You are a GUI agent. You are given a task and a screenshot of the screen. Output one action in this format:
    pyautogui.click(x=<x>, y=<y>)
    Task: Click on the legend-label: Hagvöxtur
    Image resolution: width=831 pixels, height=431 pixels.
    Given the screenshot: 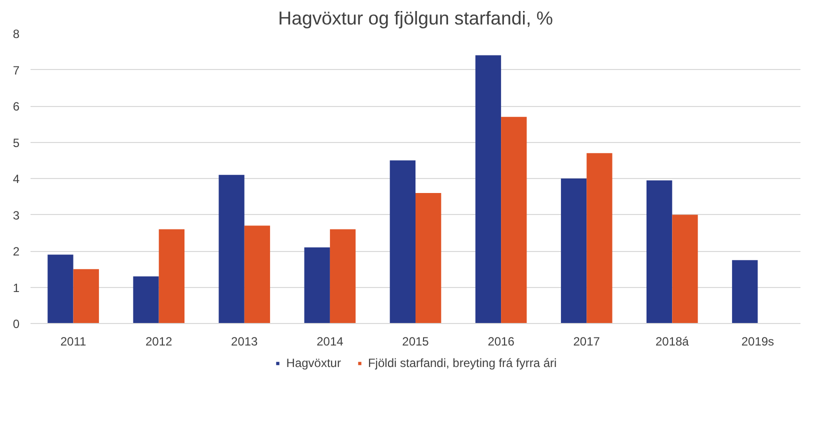 What is the action you would take?
    pyautogui.click(x=313, y=363)
    